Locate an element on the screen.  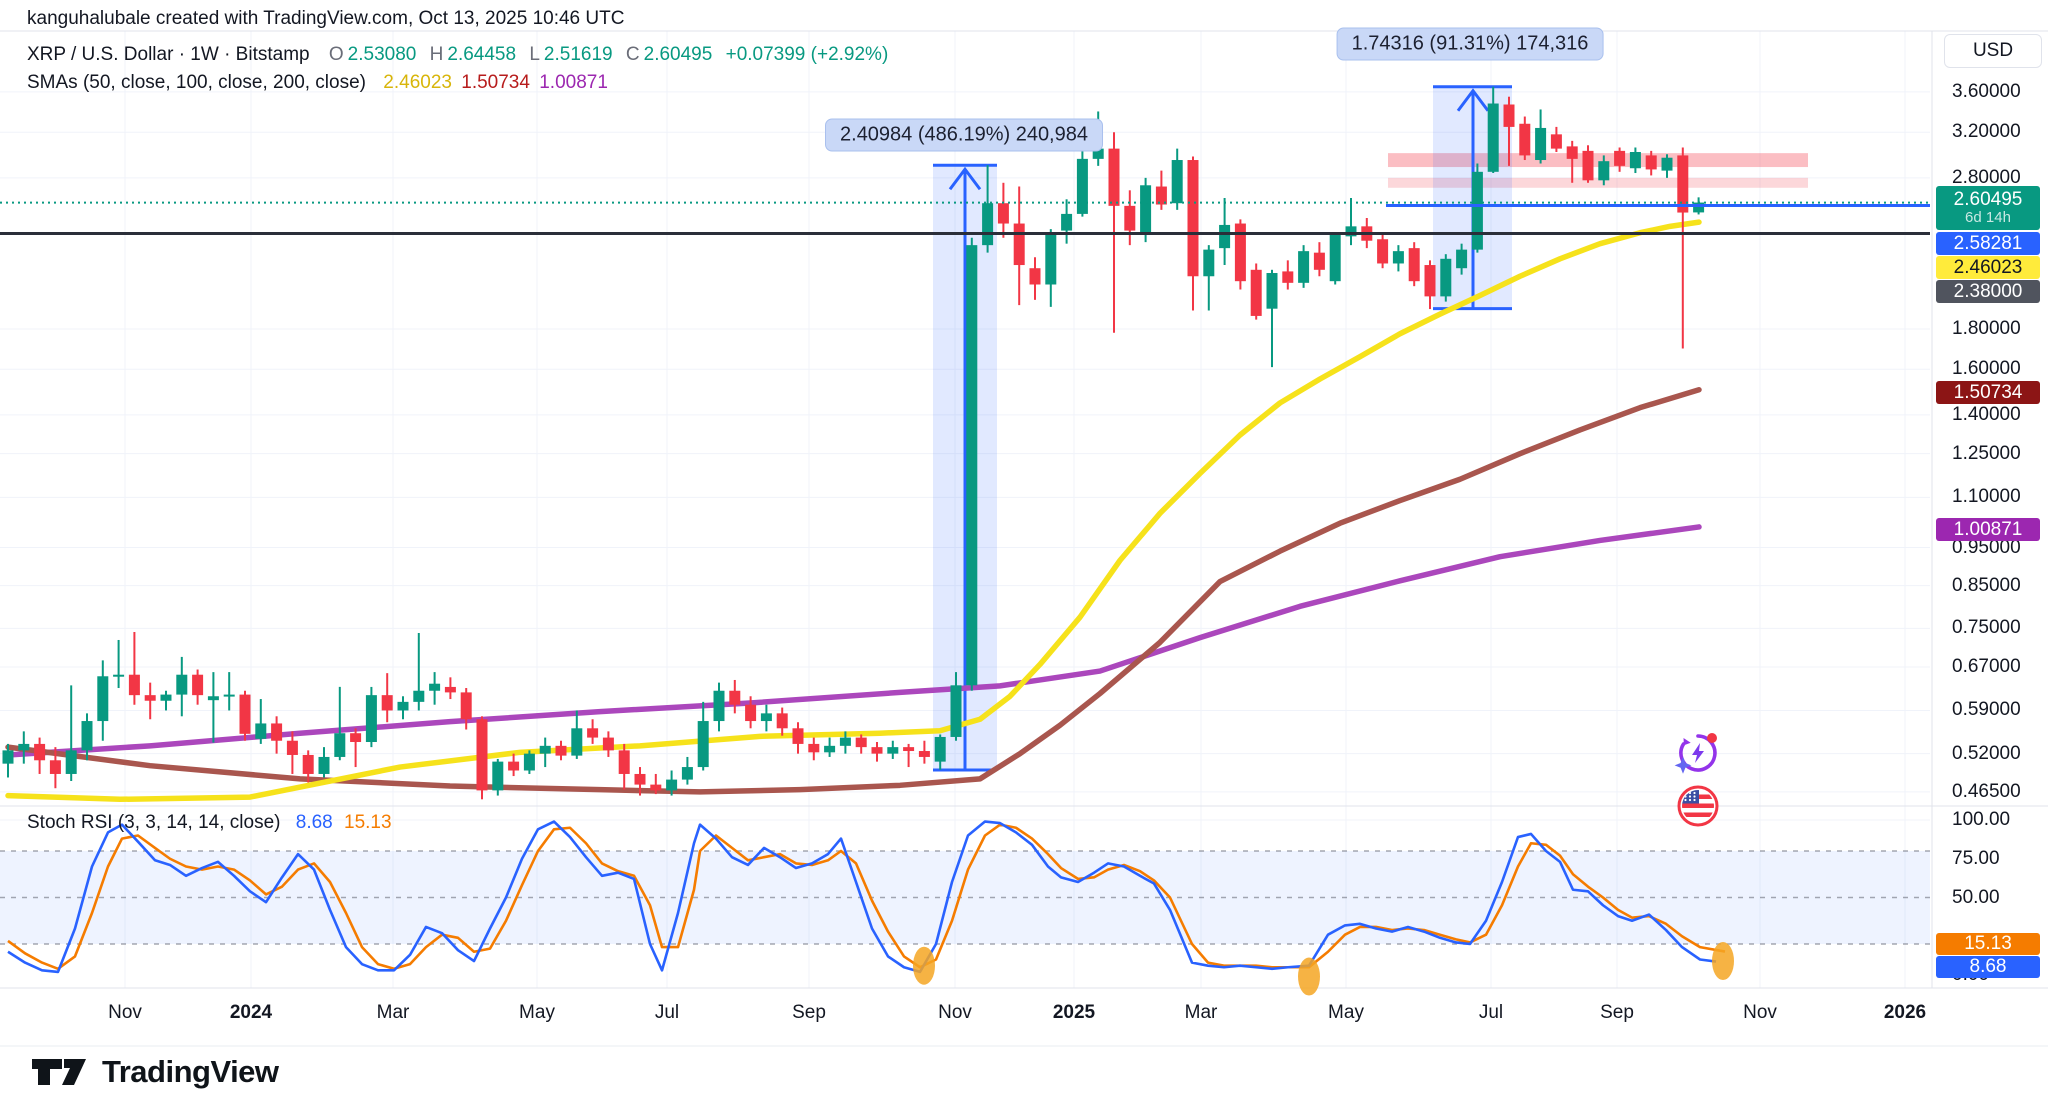
measure-label: 2.40984 (486.19%) 240,984 is located at coordinates (964, 135).